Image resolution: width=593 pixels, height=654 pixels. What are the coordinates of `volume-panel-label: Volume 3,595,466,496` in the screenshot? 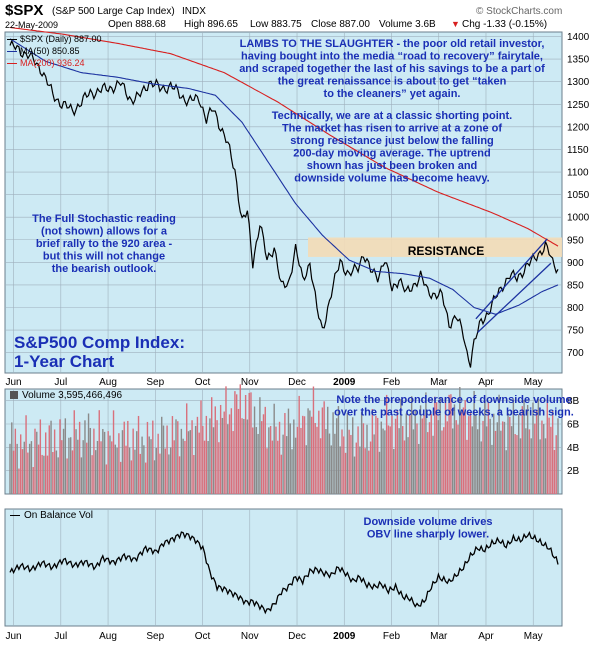 It's located at (72, 395).